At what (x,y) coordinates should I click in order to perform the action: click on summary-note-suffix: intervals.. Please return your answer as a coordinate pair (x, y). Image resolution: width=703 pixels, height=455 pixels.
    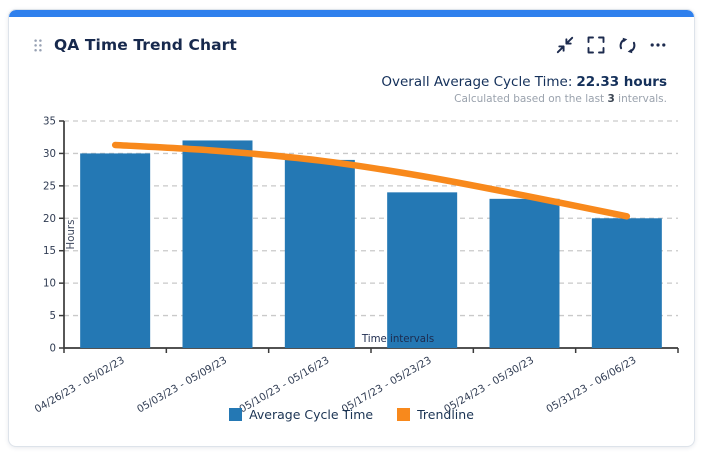
    Looking at the image, I should click on (640, 99).